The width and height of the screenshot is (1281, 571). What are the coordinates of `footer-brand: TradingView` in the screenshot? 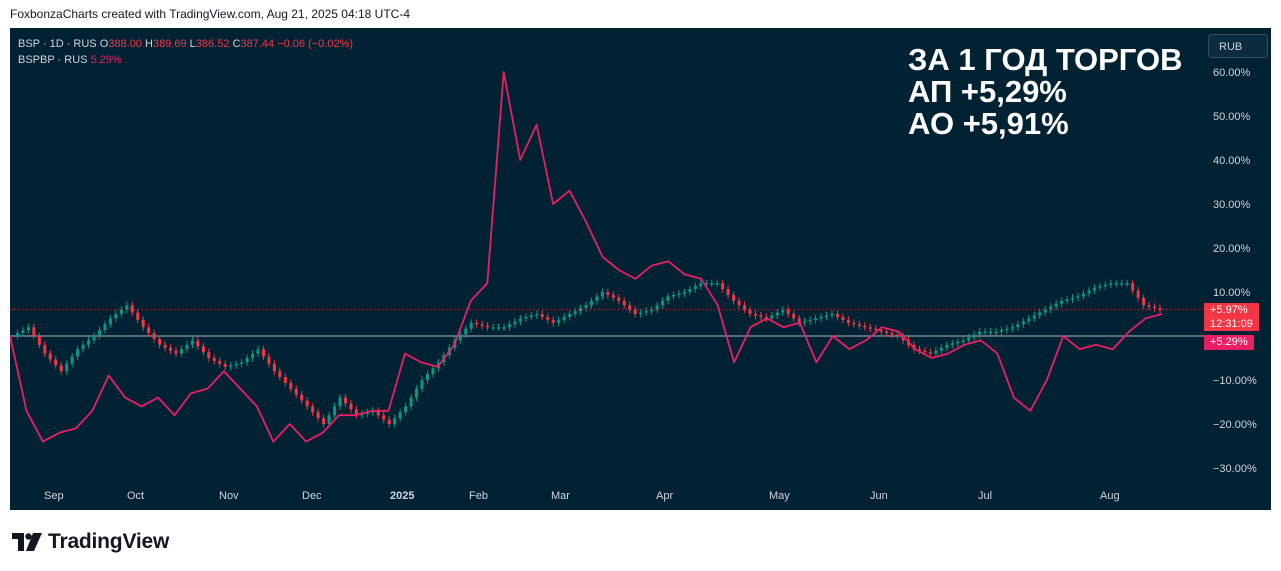 It's located at (90, 542).